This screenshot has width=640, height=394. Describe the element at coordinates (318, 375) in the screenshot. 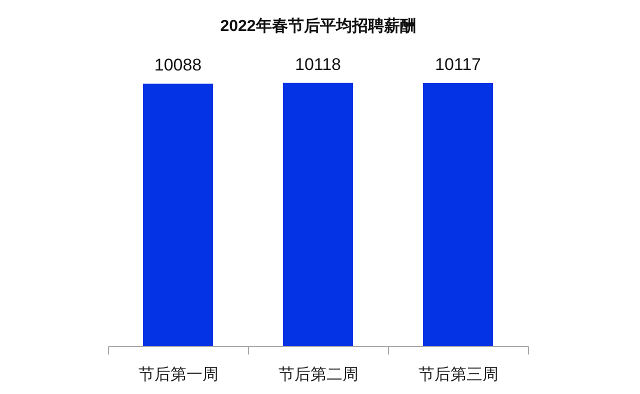

I see `x-tick-label: 节后第二周` at that location.